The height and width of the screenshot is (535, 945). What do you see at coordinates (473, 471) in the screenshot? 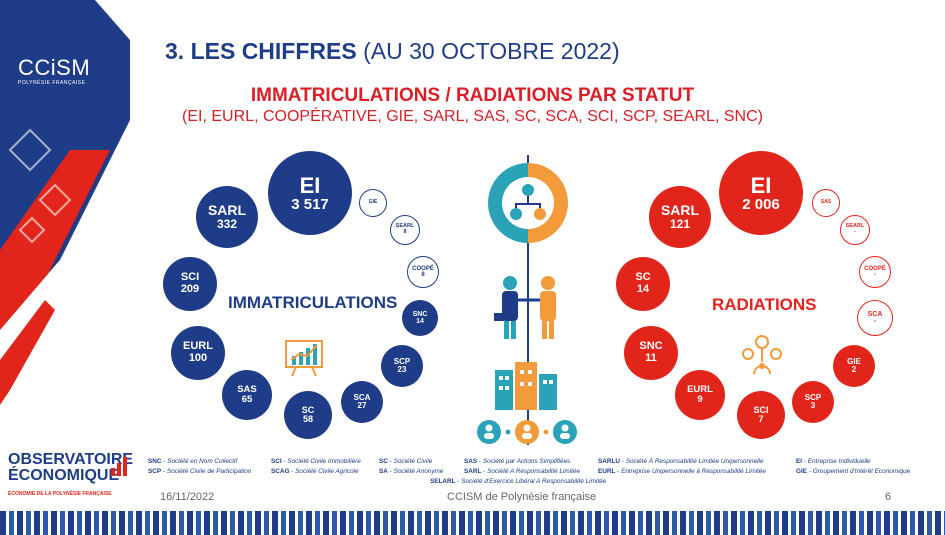
I see `legend-abbreviation: SARL` at bounding box center [473, 471].